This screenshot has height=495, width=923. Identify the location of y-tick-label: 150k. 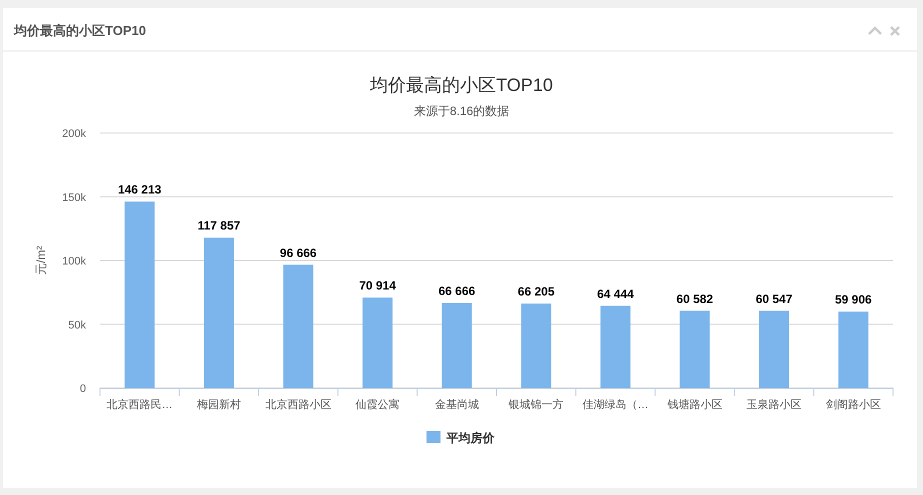
(74, 198).